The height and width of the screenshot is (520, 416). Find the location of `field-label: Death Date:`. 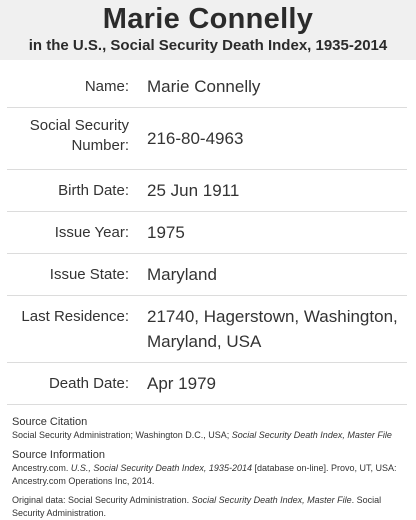

field-label: Death Date: is located at coordinates (88, 383).